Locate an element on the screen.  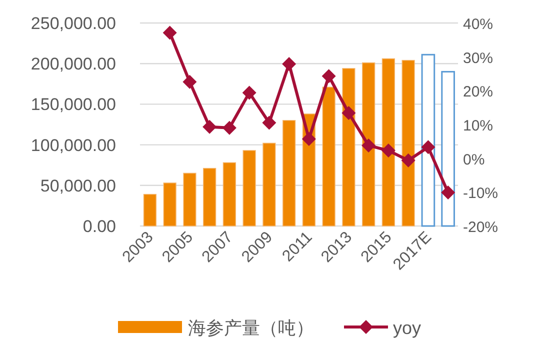
y2-tick-label: 0% is located at coordinates (474, 159).